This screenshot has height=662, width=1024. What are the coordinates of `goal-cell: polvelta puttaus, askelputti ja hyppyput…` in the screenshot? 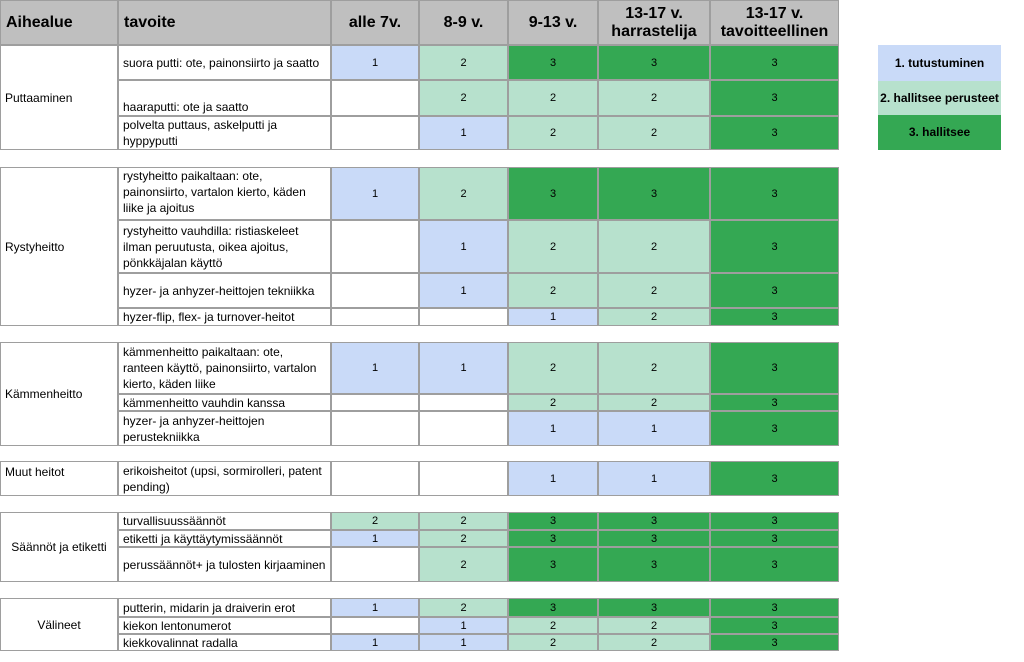 It's located at (224, 133).